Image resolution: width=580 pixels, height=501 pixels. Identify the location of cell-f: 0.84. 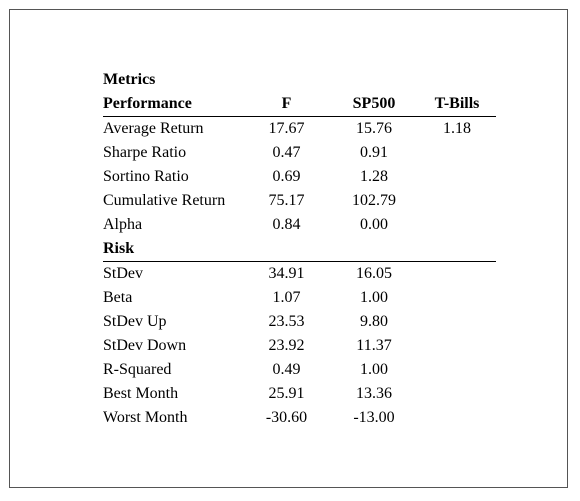
(286, 224).